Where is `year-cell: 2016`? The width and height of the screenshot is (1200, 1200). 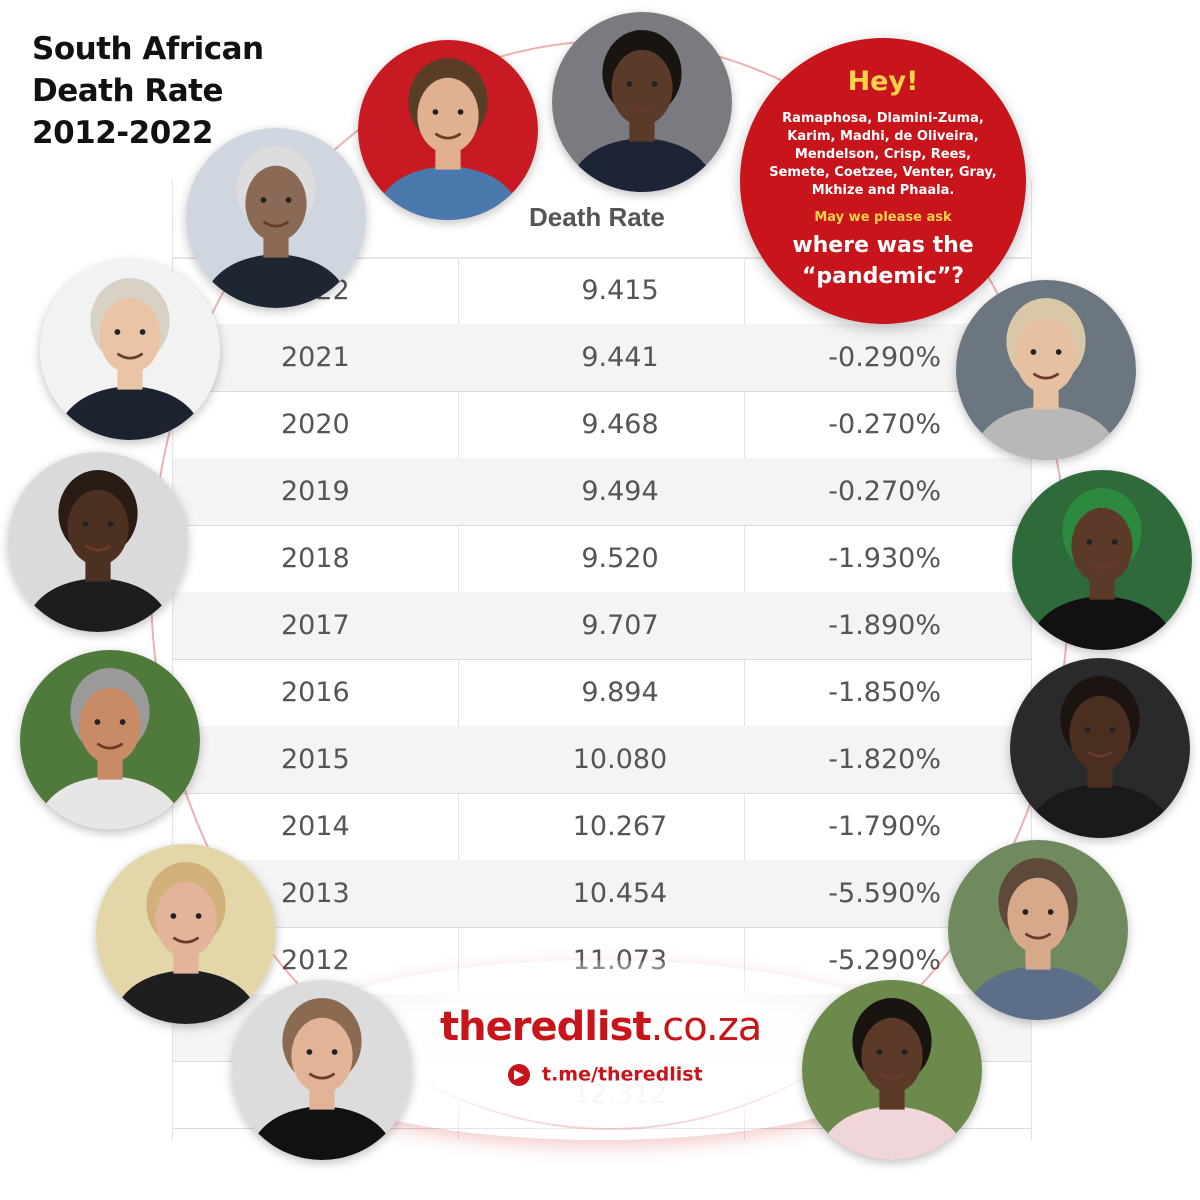
year-cell: 2016 is located at coordinates (315, 692).